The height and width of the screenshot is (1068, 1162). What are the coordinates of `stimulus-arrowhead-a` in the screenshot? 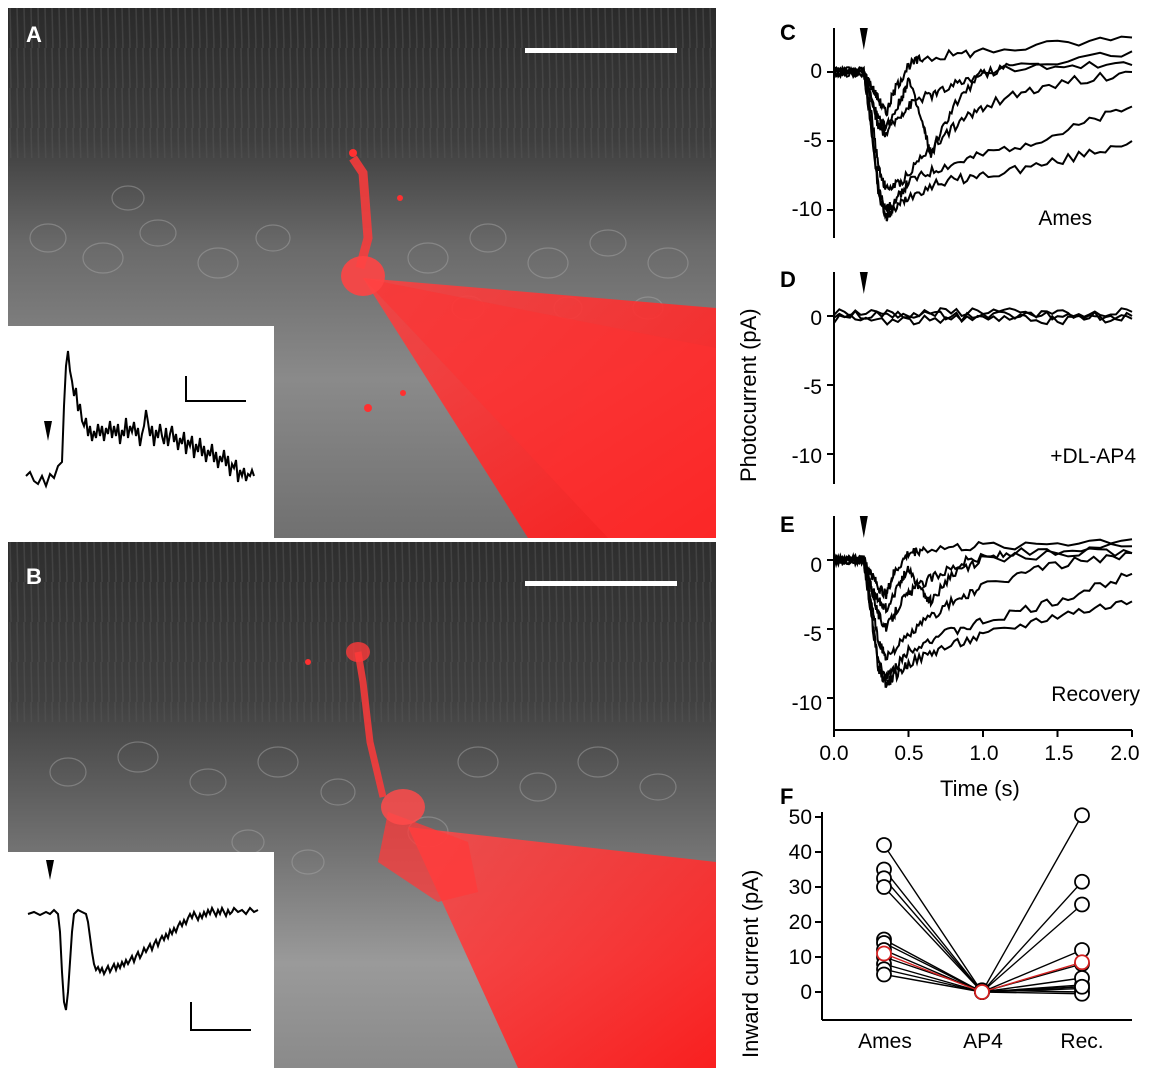 It's located at (48, 431).